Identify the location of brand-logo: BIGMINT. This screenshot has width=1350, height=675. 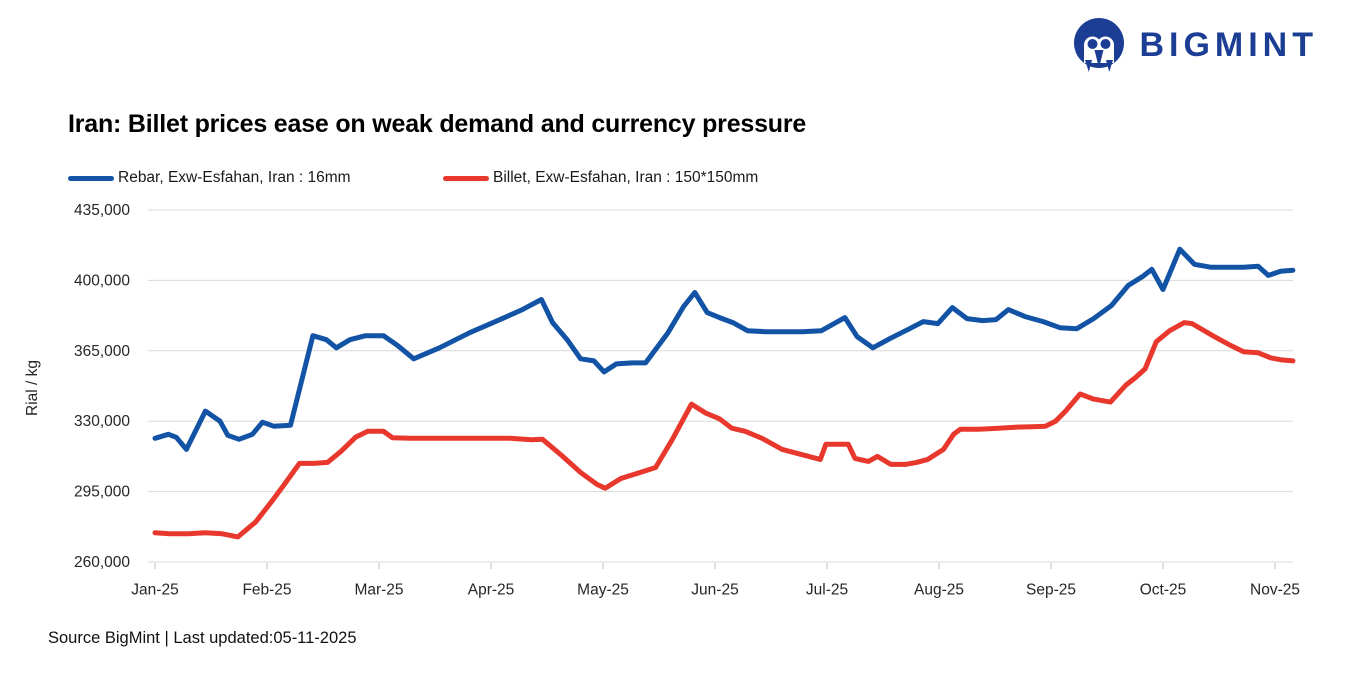
(1195, 45).